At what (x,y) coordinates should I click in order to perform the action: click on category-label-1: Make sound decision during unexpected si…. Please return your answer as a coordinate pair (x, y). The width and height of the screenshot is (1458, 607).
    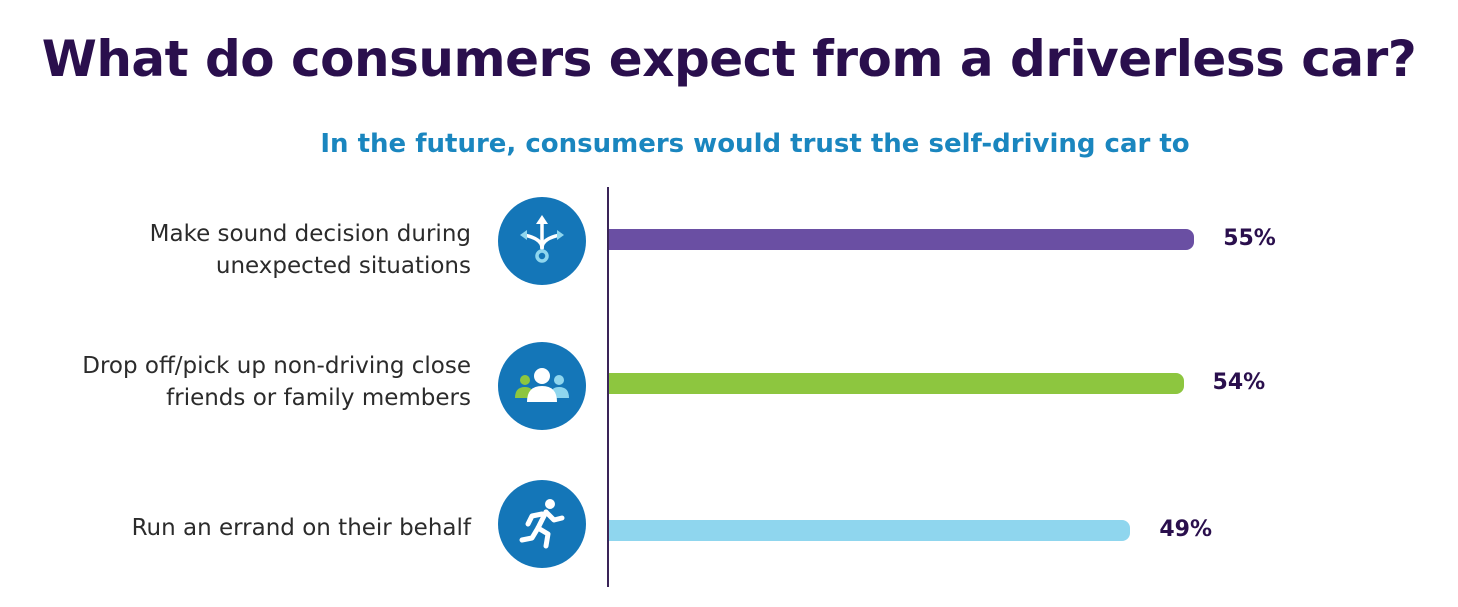
    Looking at the image, I should click on (310, 250).